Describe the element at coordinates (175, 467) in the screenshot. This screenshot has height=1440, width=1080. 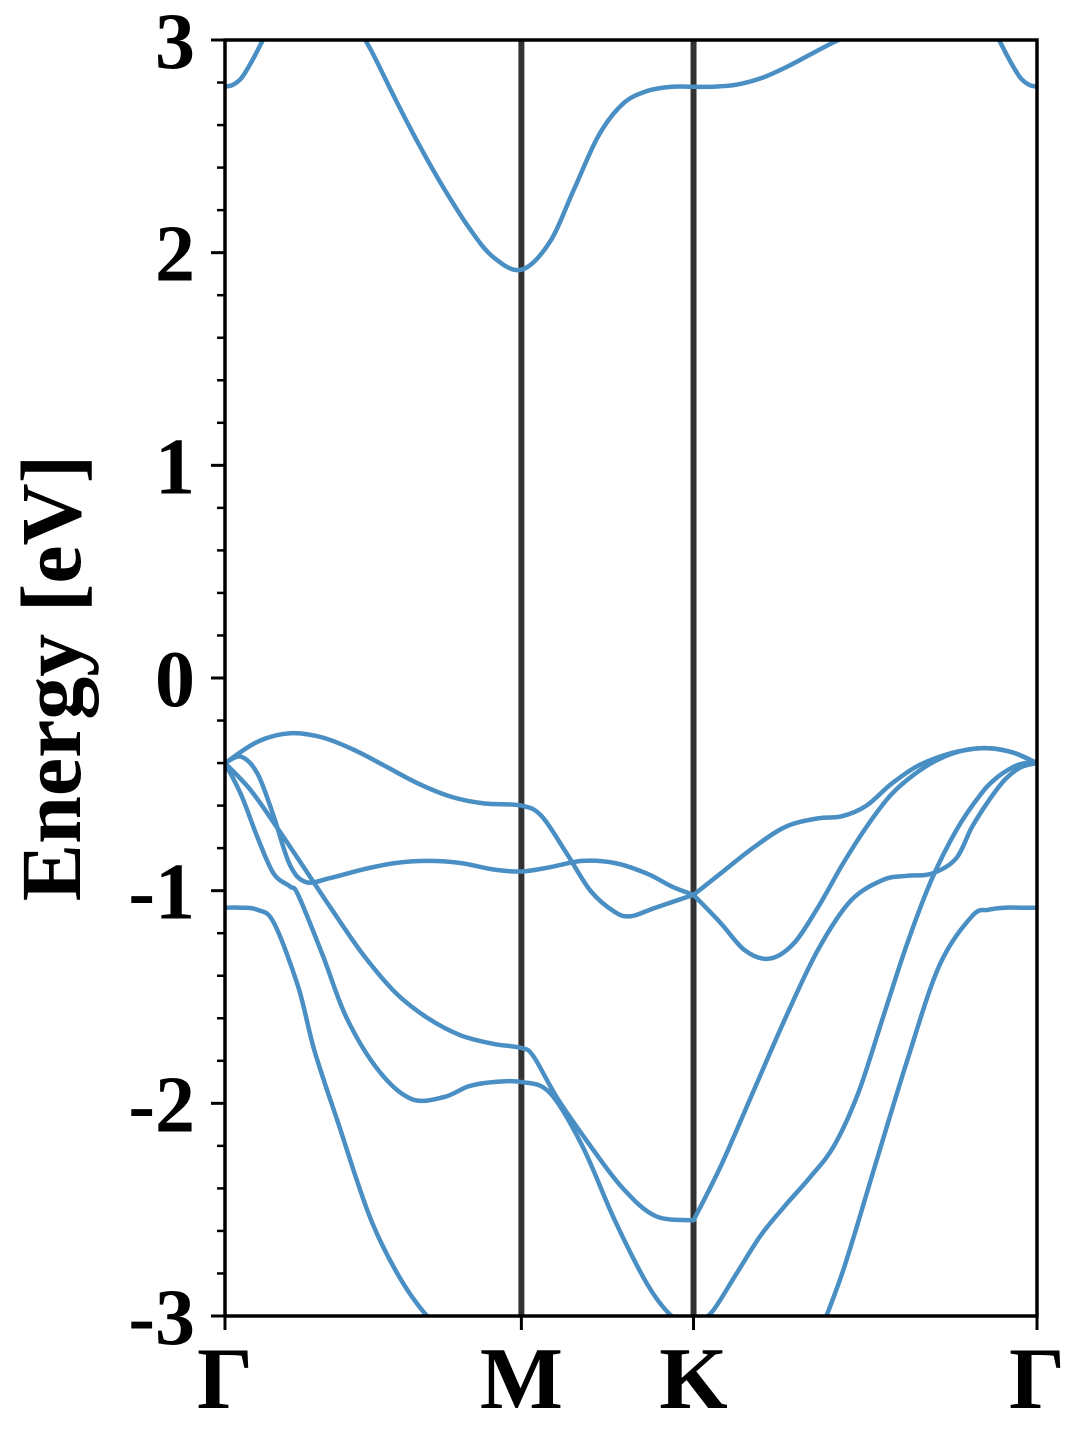
I see `y-tick-label: 1` at that location.